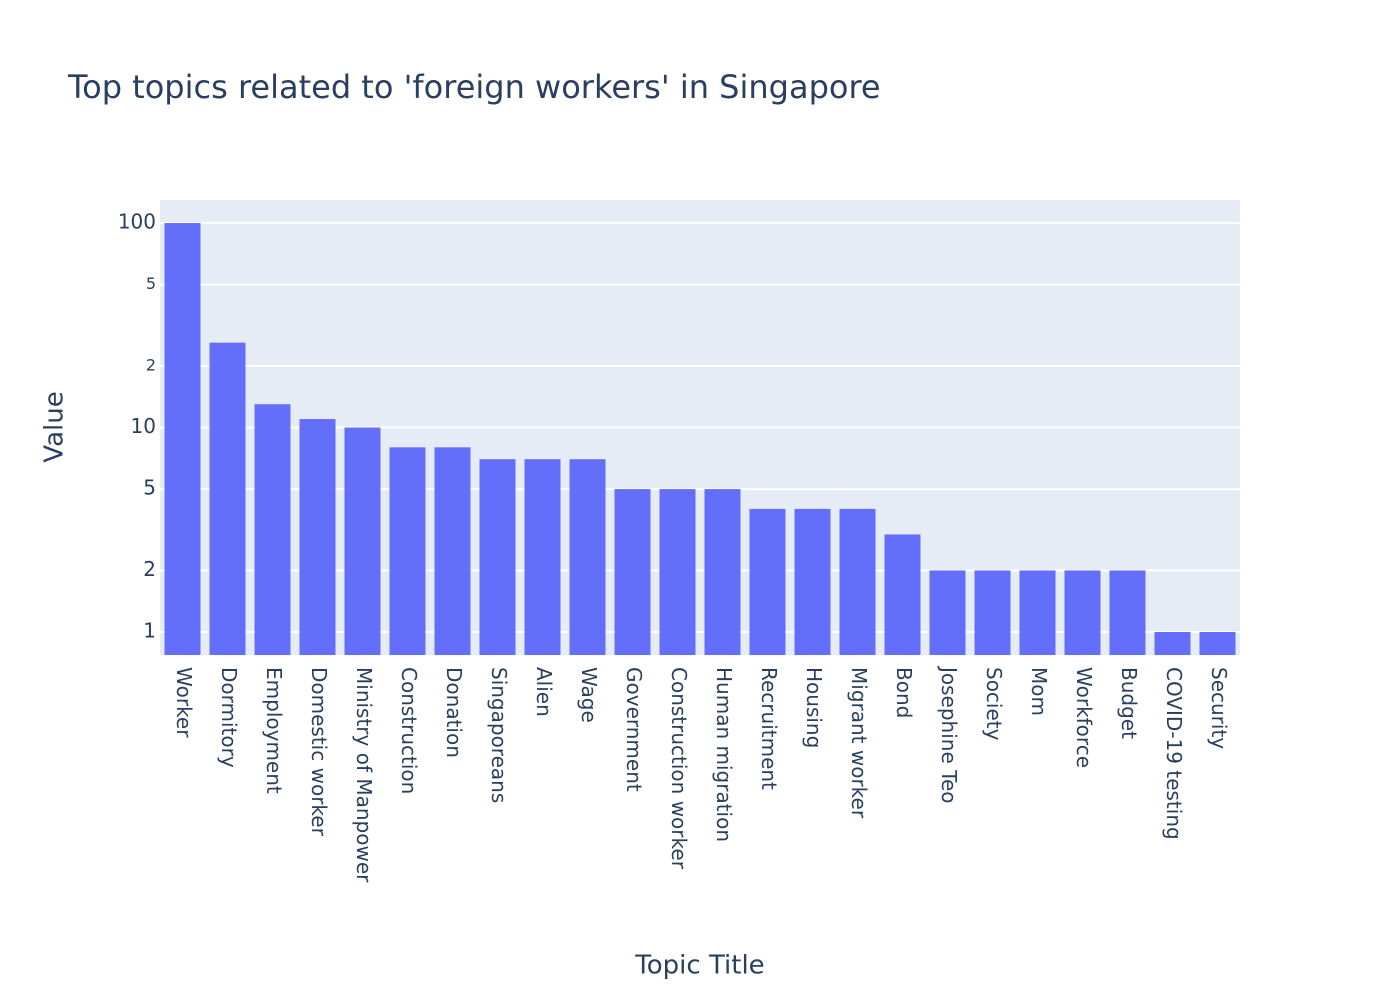  Describe the element at coordinates (724, 754) in the screenshot. I see `x-tick-label: Human migration` at that location.